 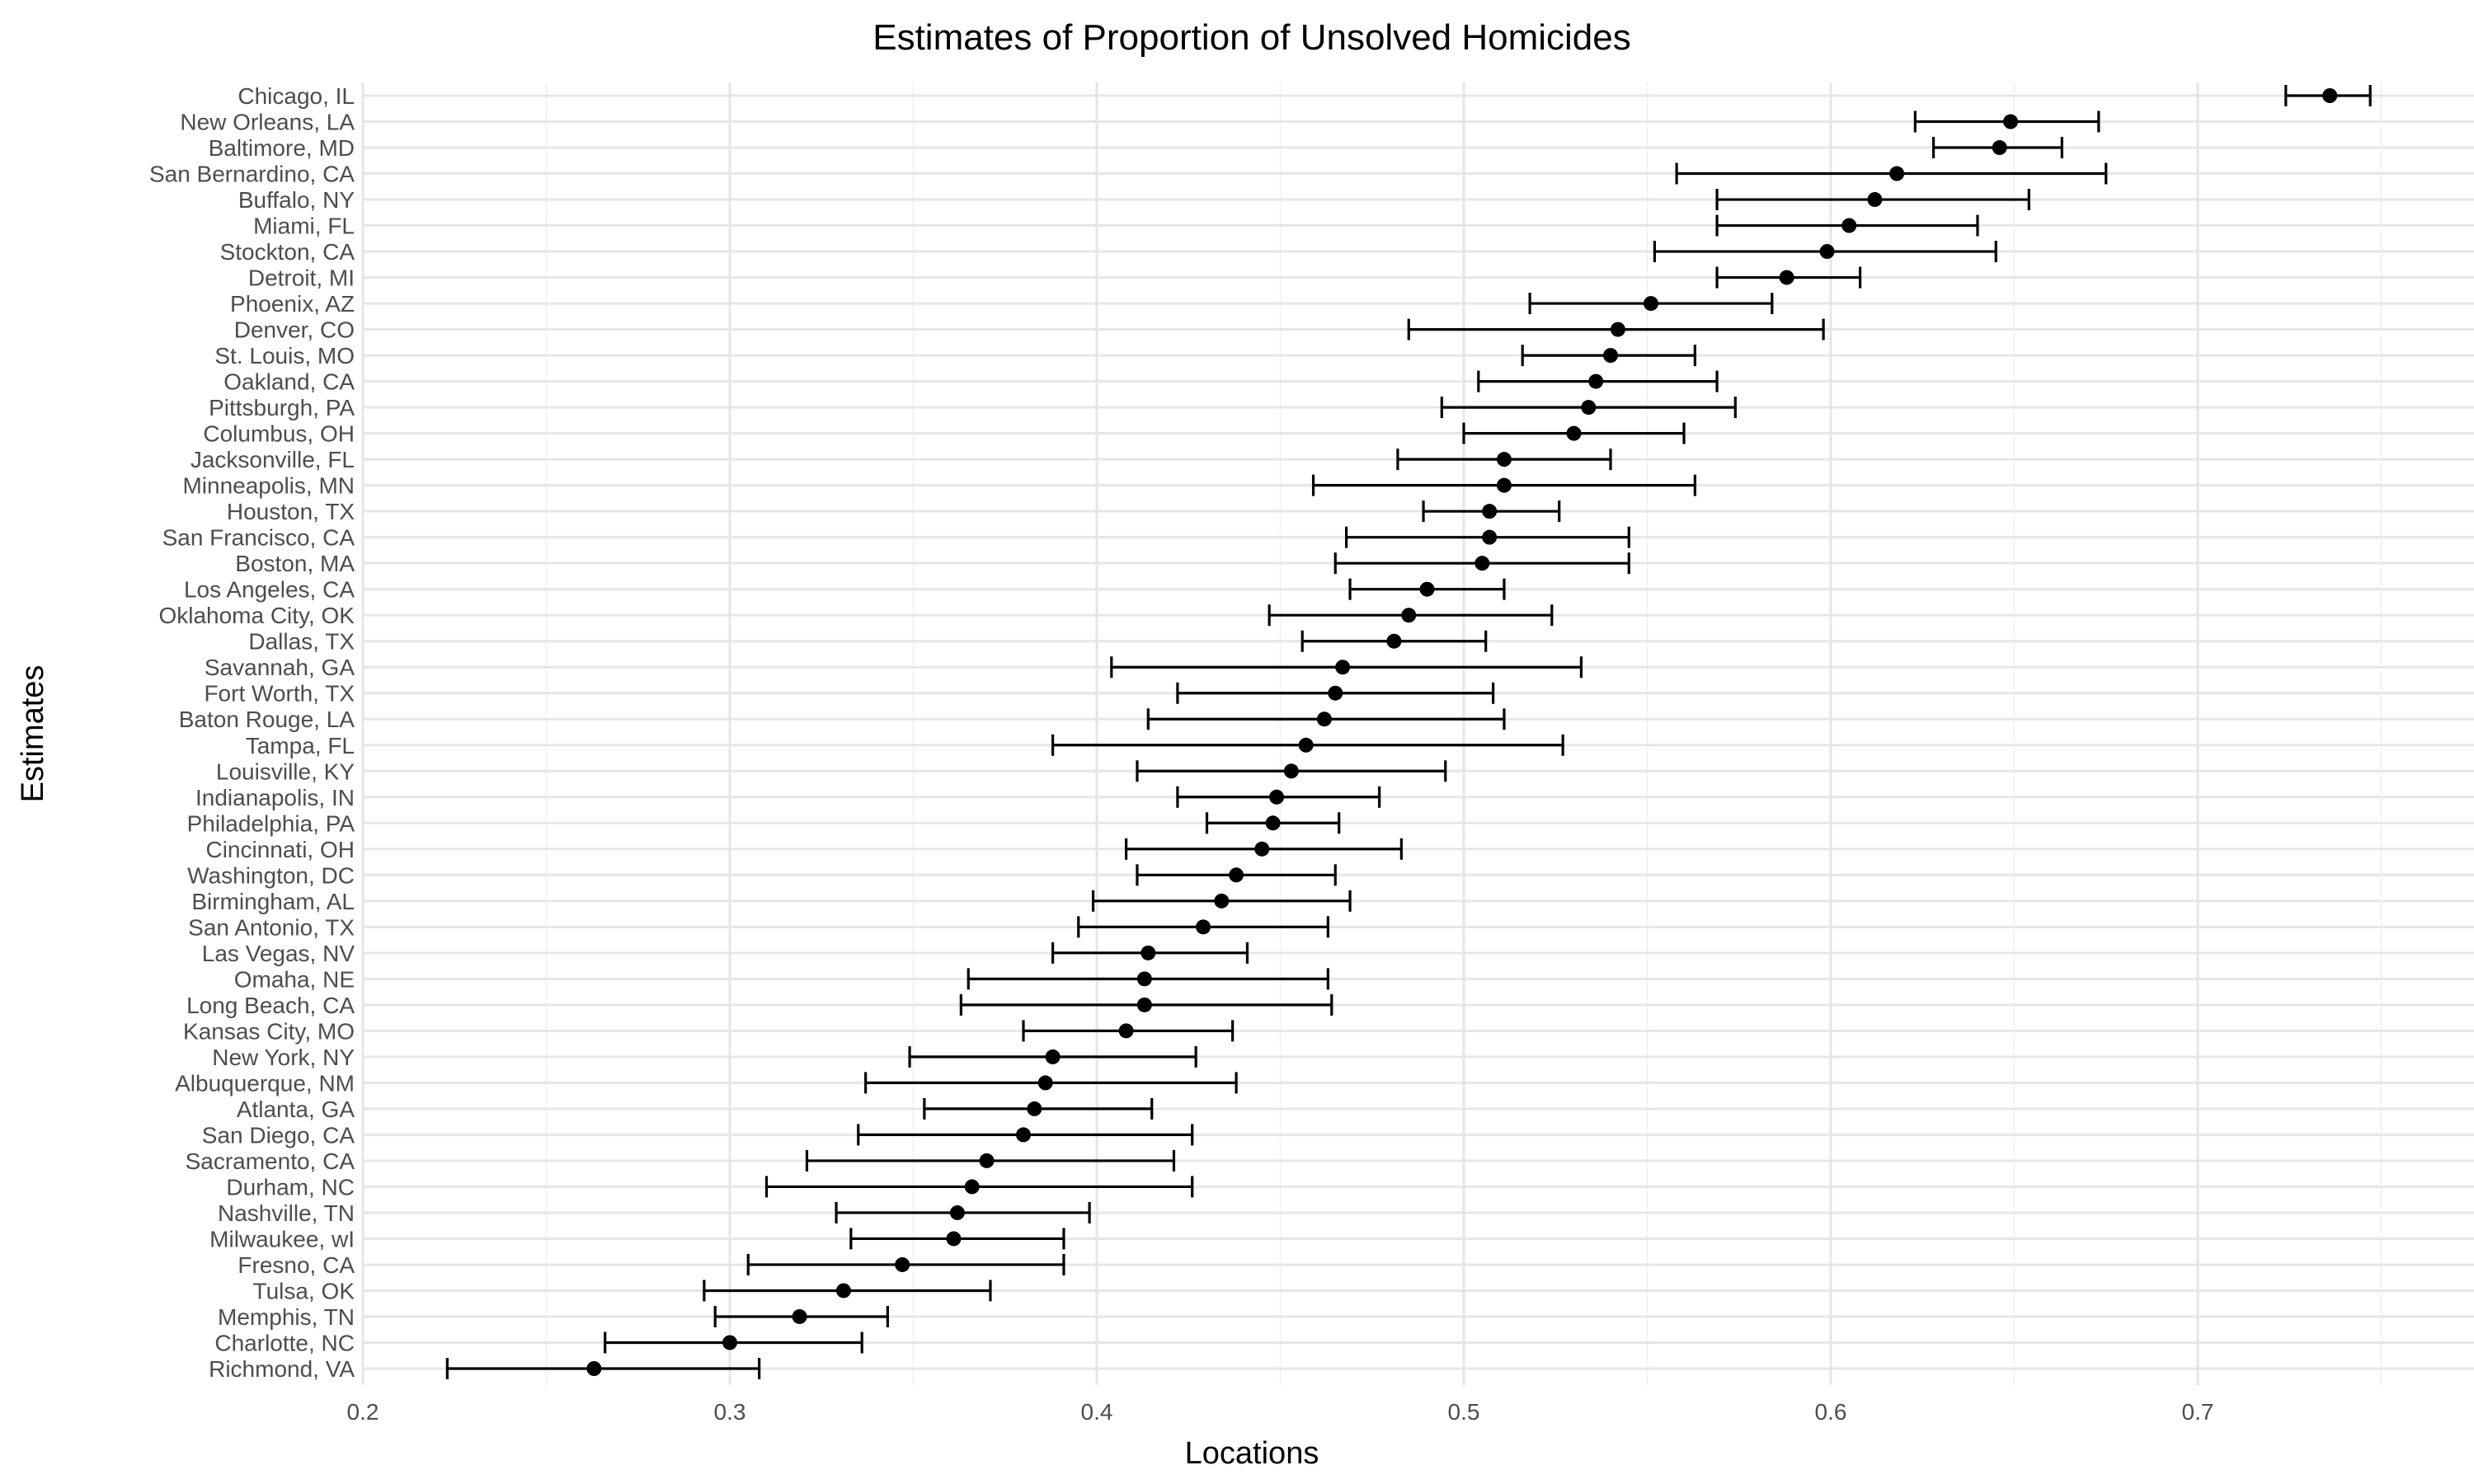 I want to click on category-label: Cincinnati, OH, so click(x=280, y=850).